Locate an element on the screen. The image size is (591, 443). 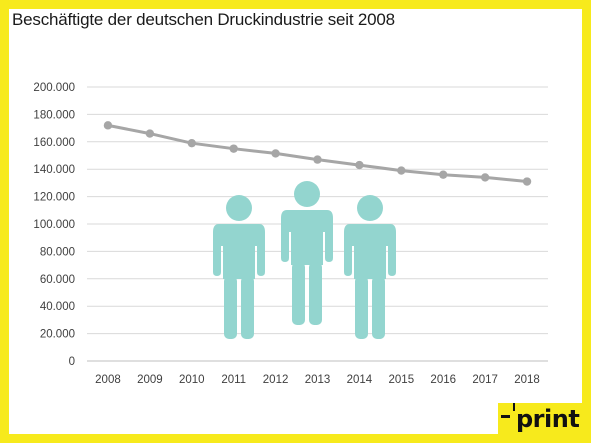
x-tick-label: 2018 is located at coordinates (527, 380).